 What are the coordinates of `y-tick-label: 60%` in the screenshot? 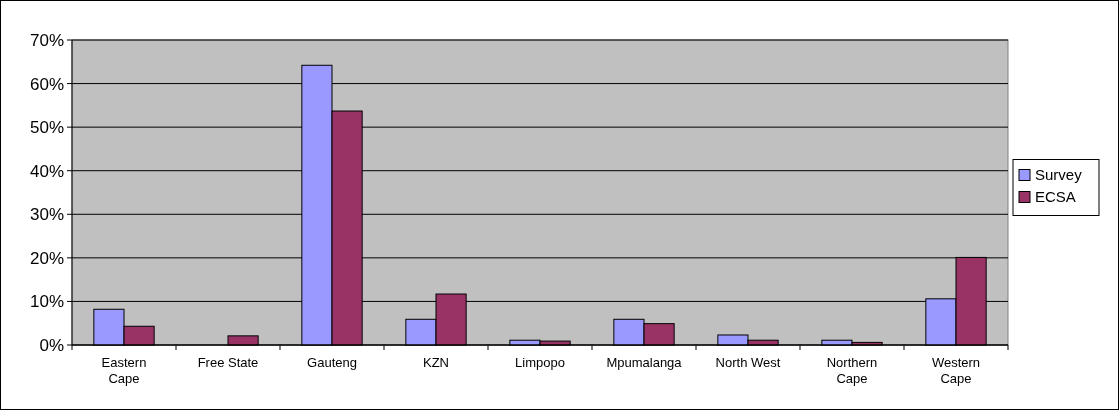 It's located at (46, 84).